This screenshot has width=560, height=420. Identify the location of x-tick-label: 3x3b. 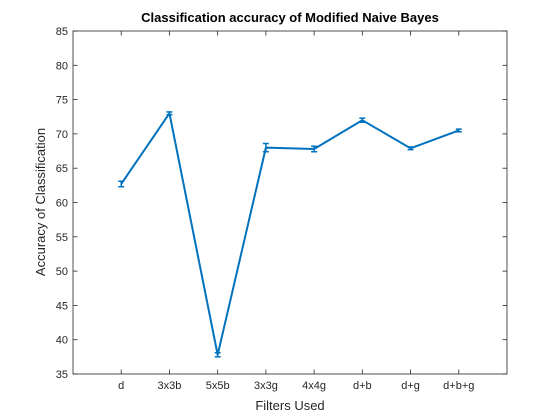
(170, 386).